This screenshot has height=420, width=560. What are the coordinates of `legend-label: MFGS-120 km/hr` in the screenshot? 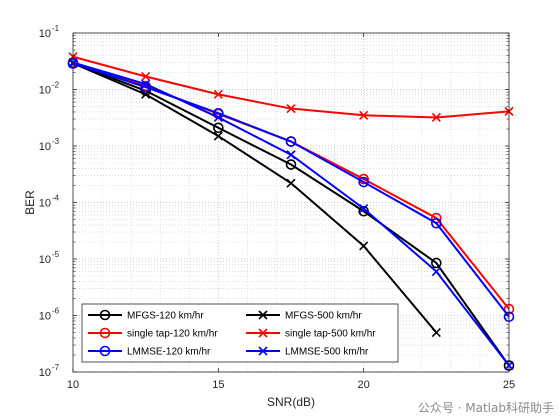 It's located at (165, 316).